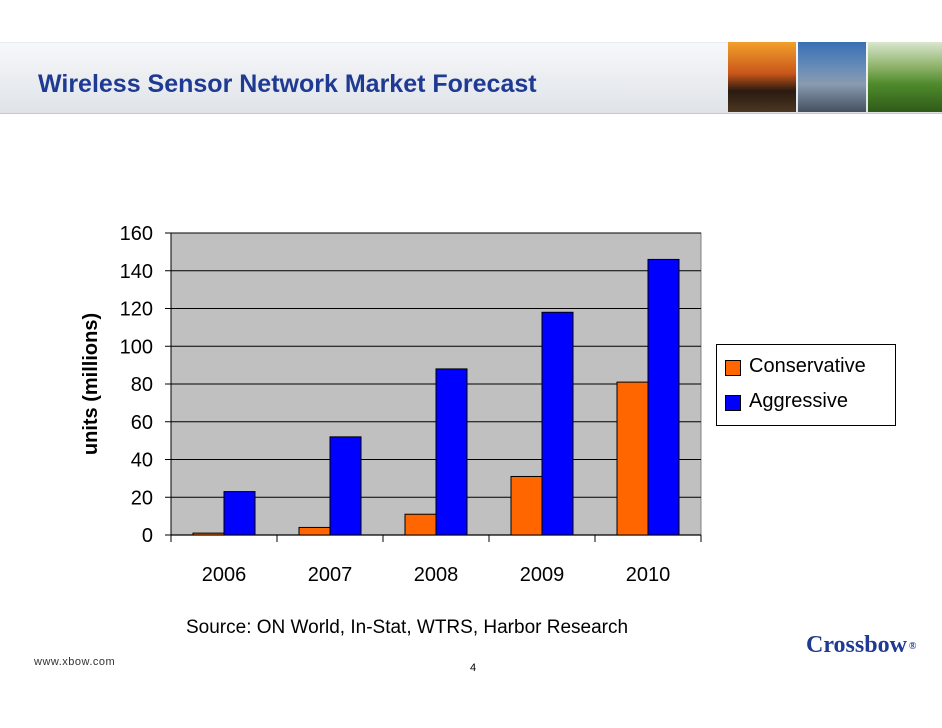 The width and height of the screenshot is (942, 728). I want to click on header-photo-strip, so click(835, 77).